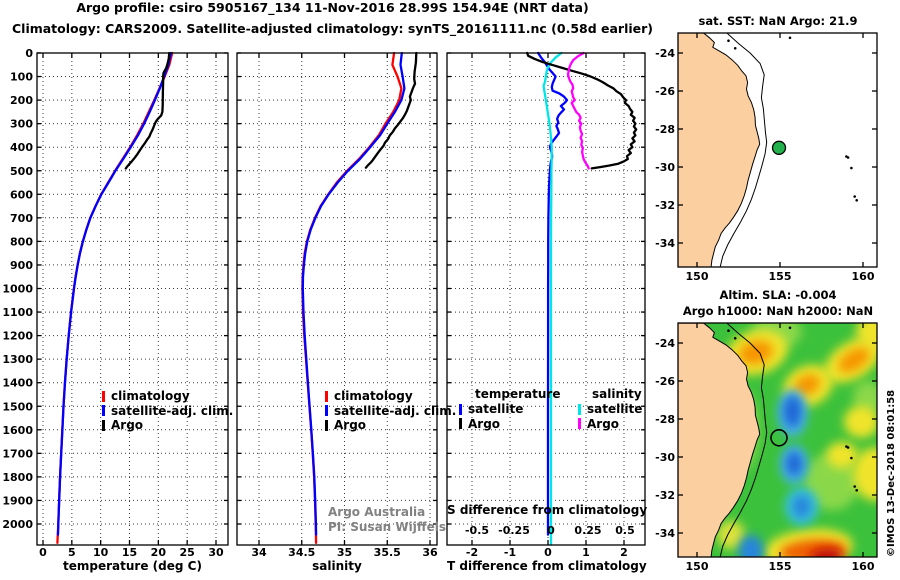 This screenshot has height=580, width=900. I want to click on curve-T-Argo-diff, so click(581, 110).